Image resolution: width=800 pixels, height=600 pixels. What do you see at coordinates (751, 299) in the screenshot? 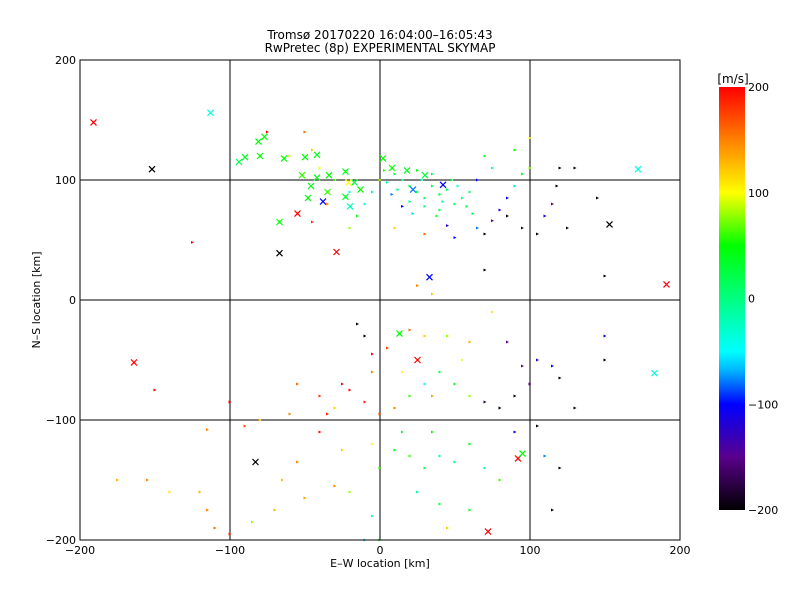
I see `colorbar-tick-label: 0` at bounding box center [751, 299].